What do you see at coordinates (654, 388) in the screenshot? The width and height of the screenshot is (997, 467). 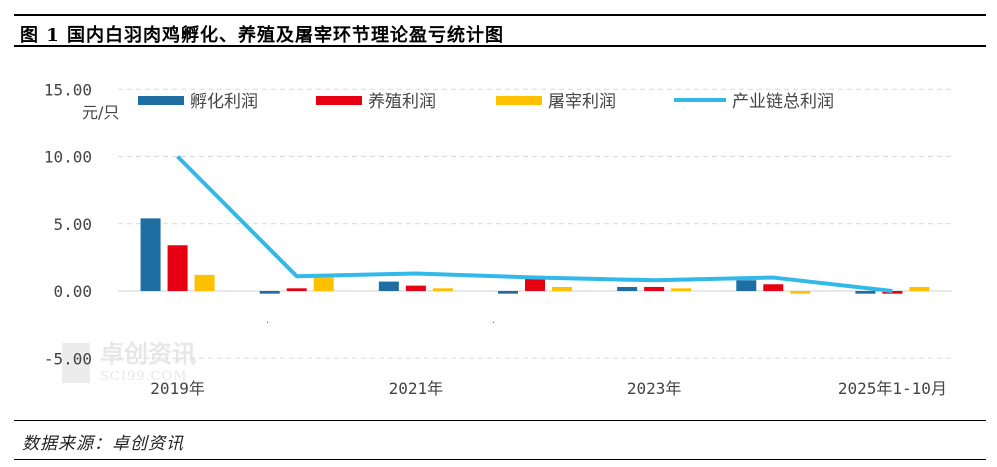 I see `x-tick-label: 2023年` at bounding box center [654, 388].